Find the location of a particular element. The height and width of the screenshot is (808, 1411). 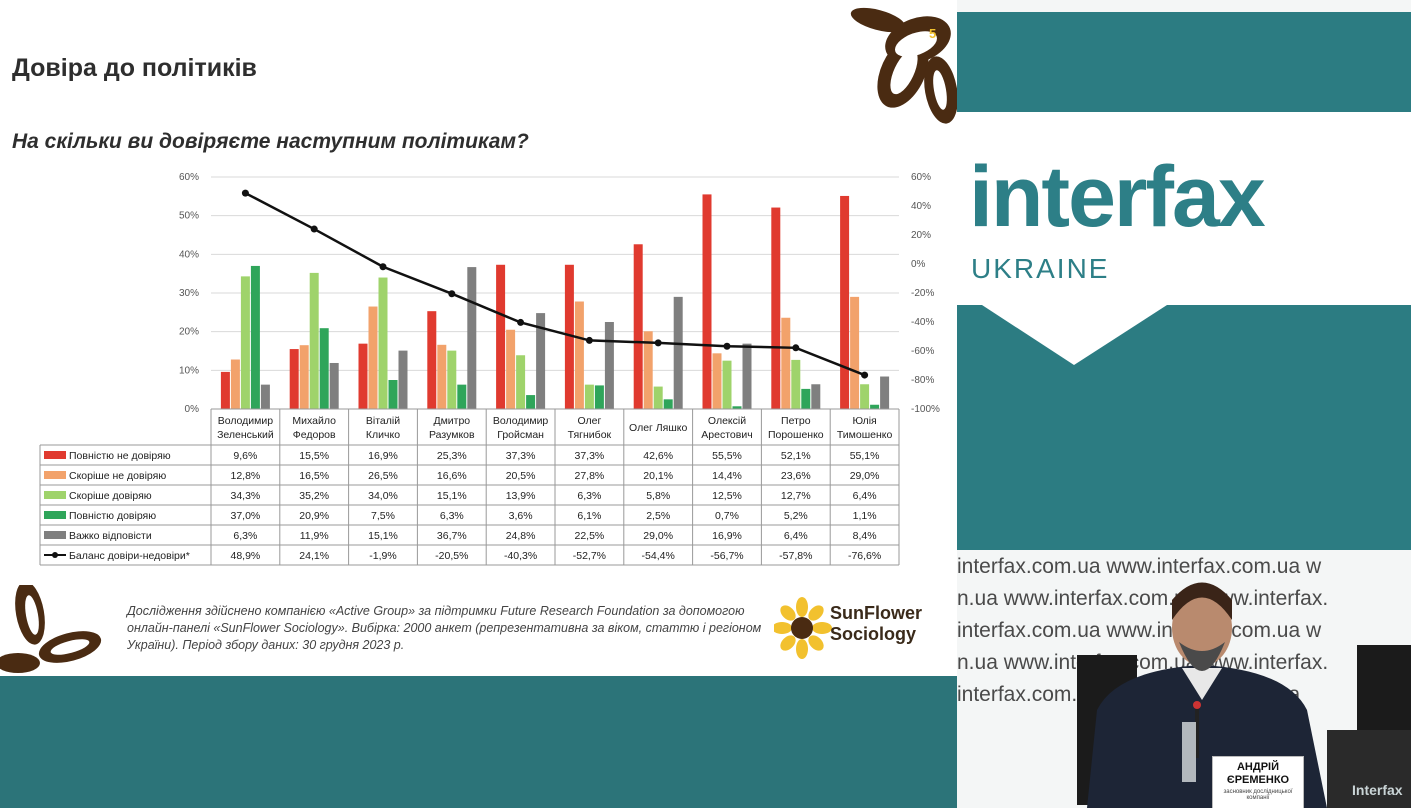

slide-title: Довіра до політиків is located at coordinates (134, 68).